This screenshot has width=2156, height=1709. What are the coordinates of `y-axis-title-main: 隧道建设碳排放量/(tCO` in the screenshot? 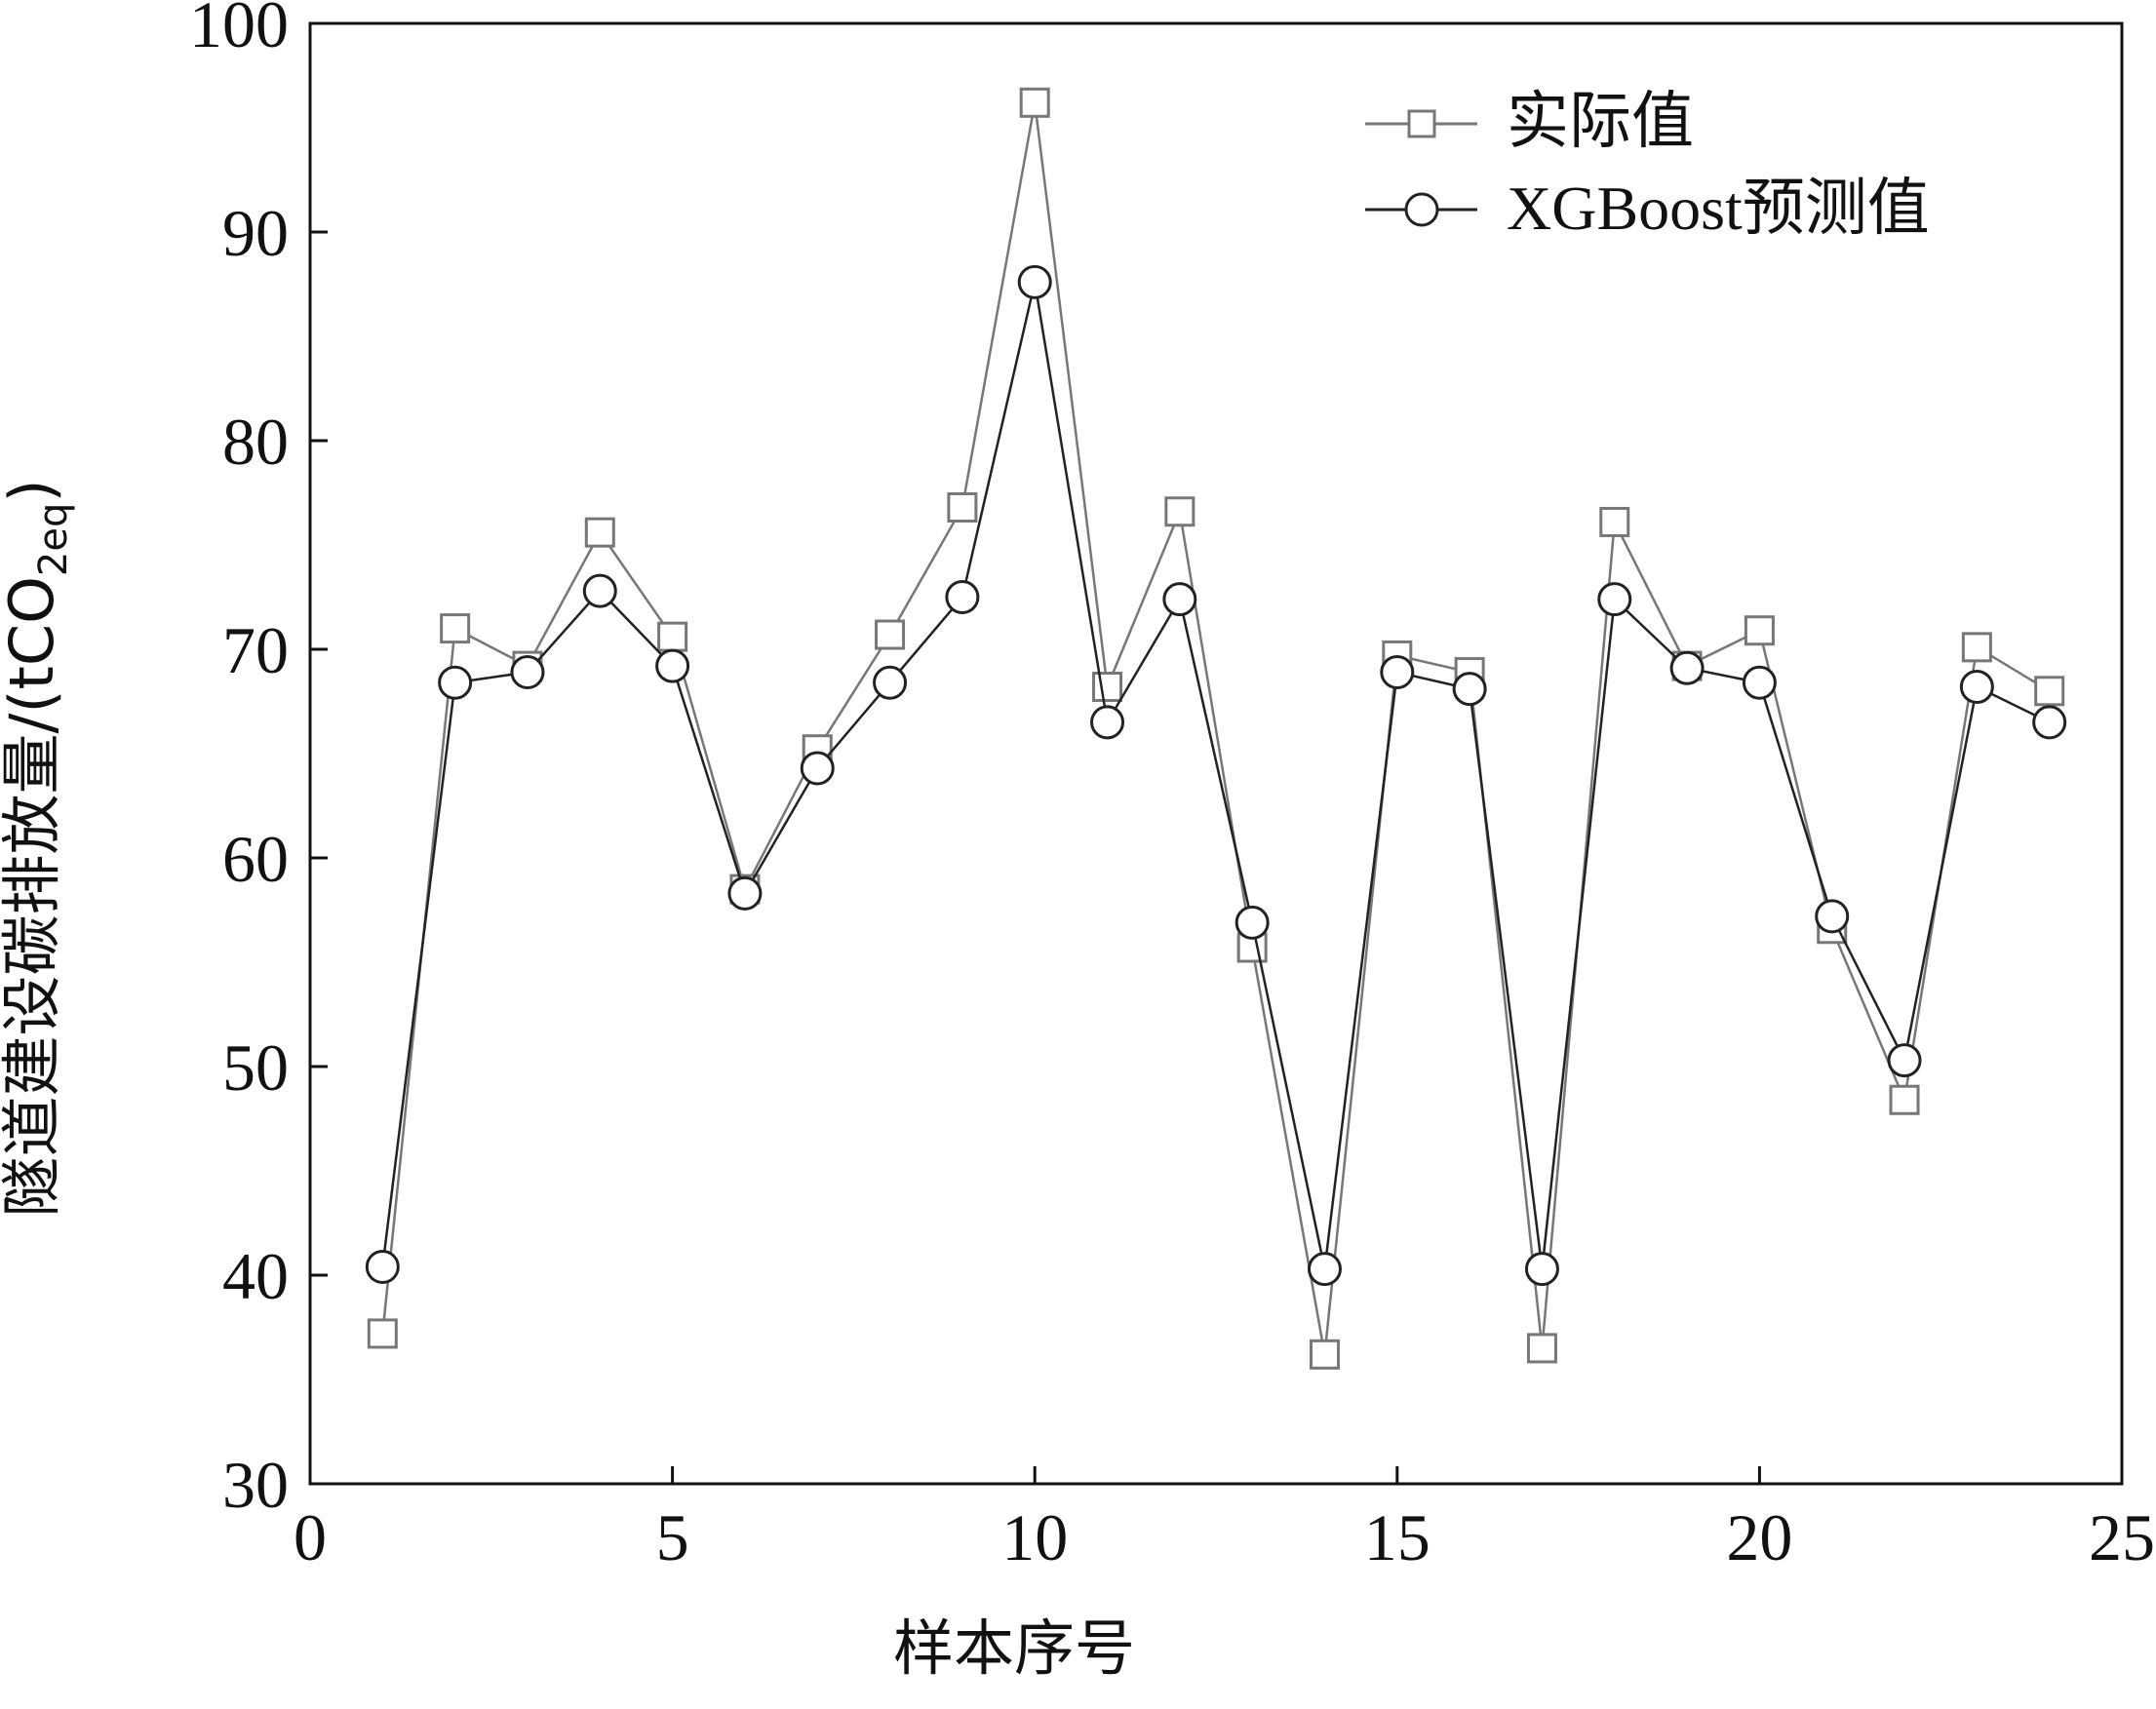 It's located at (33, 896).